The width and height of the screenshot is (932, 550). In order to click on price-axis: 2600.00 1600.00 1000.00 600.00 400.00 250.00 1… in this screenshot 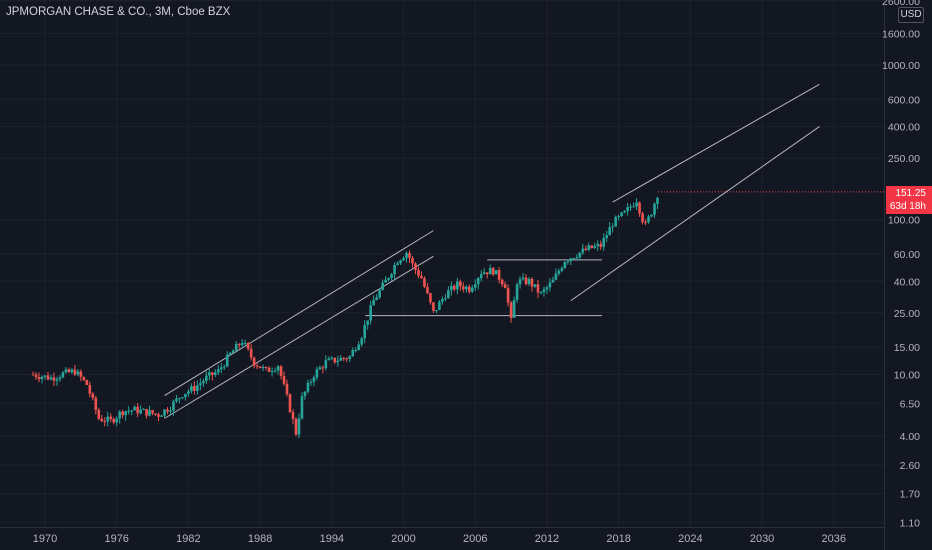, I will do `click(907, 275)`.